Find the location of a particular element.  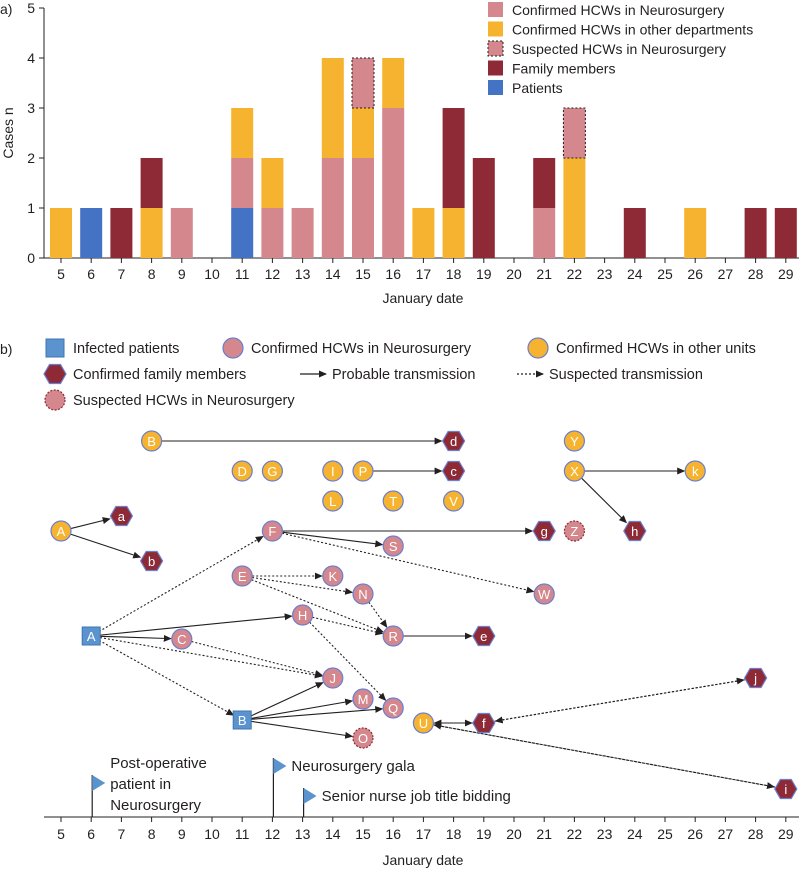

node-label-B2: B is located at coordinates (242, 720).